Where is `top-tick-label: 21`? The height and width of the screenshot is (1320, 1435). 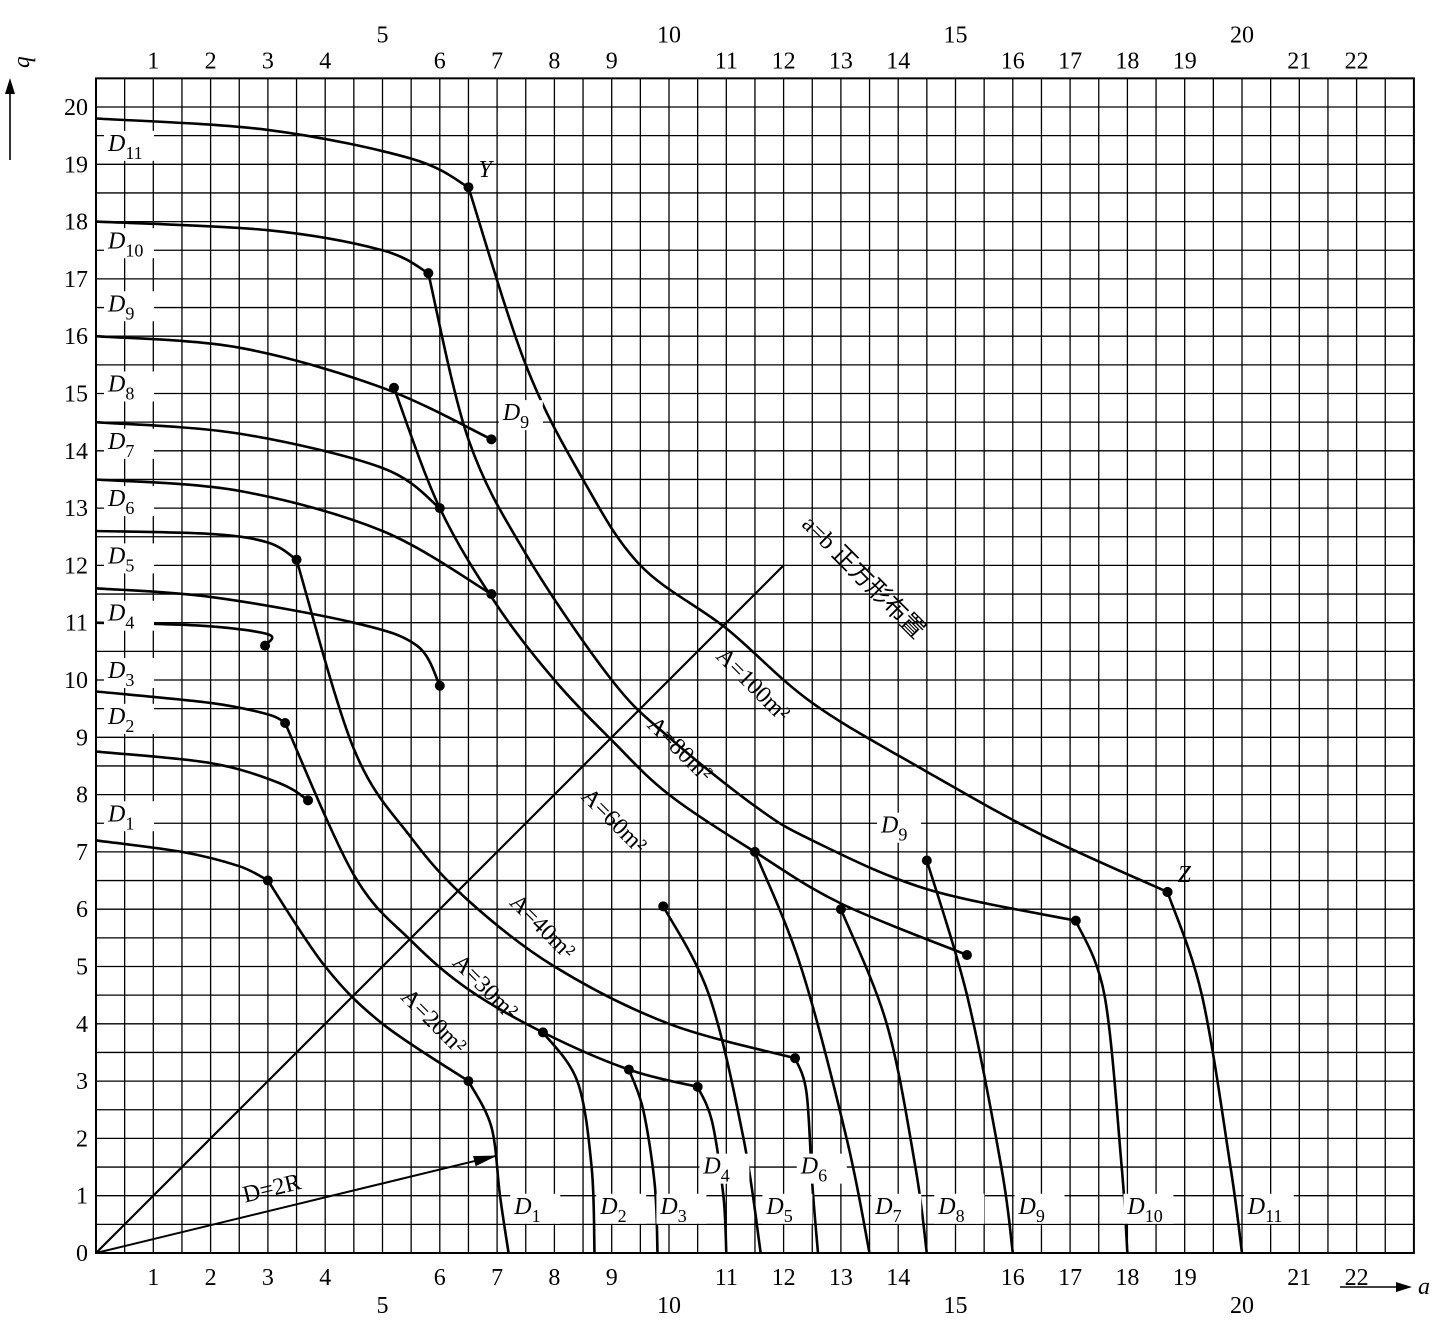 top-tick-label: 21 is located at coordinates (1299, 61).